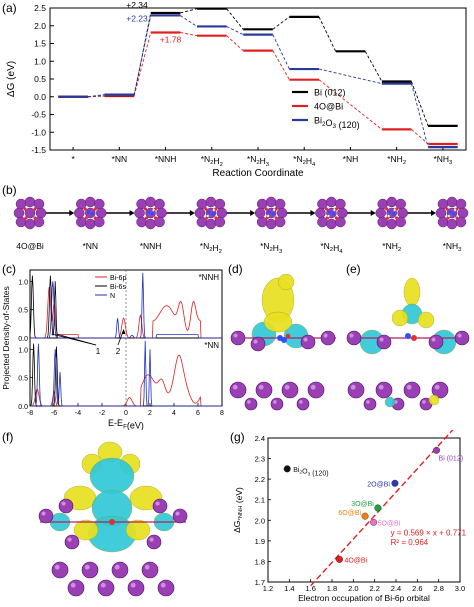  Describe the element at coordinates (23, 407) in the screenshot. I see `y-tick-label-c: 0.0` at that location.